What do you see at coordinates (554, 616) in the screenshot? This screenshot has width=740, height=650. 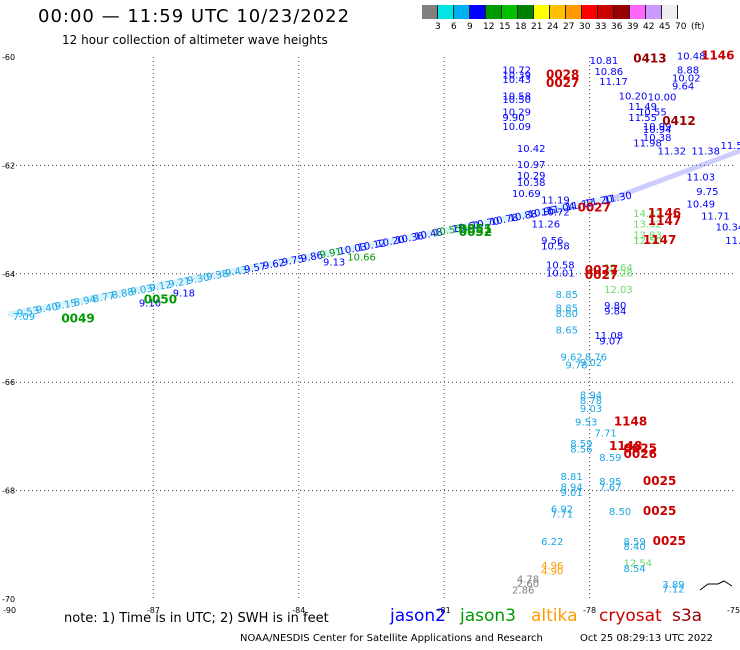 I see `legend-item-altika: altika` at bounding box center [554, 616].